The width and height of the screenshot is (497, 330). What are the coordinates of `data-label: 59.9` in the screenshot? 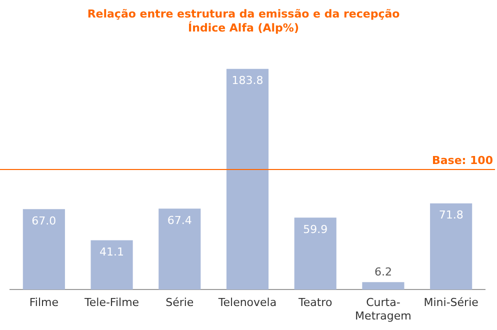 It's located at (315, 229).